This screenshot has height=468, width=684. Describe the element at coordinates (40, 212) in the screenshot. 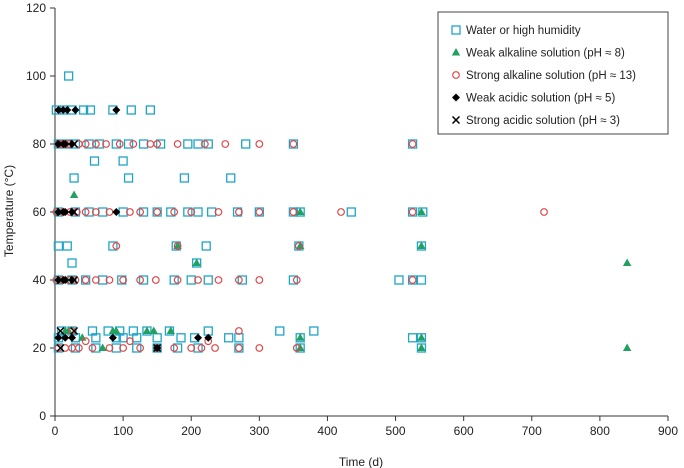

I see `y-tick-label: 60` at that location.